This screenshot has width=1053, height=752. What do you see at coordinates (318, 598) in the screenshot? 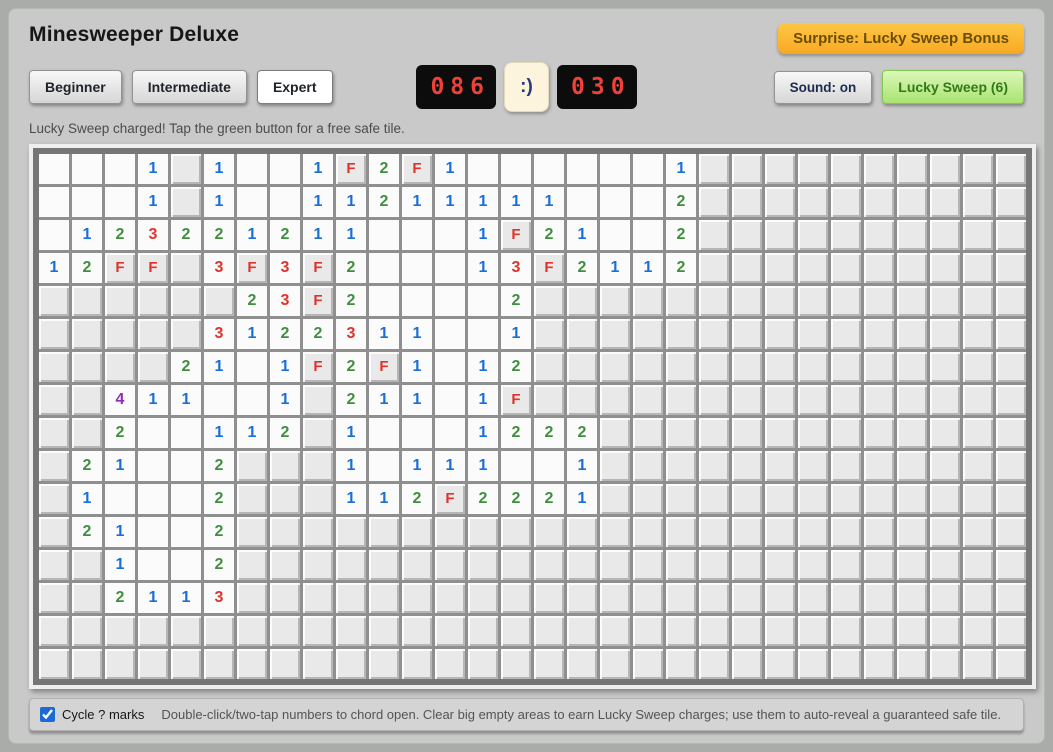
I see `cell-r13-c8` at bounding box center [318, 598].